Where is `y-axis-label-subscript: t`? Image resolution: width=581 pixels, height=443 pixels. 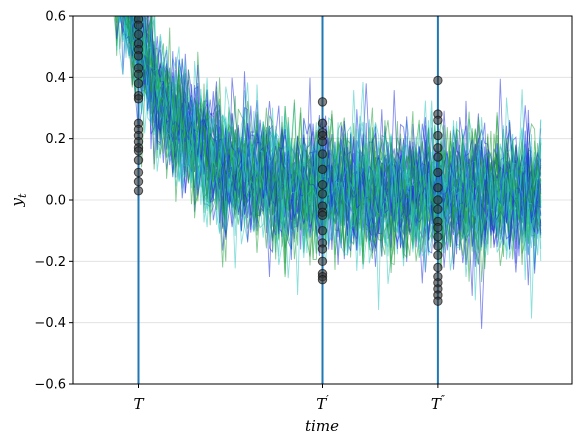
y-axis-label-subscript: t is located at coordinates (22, 195).